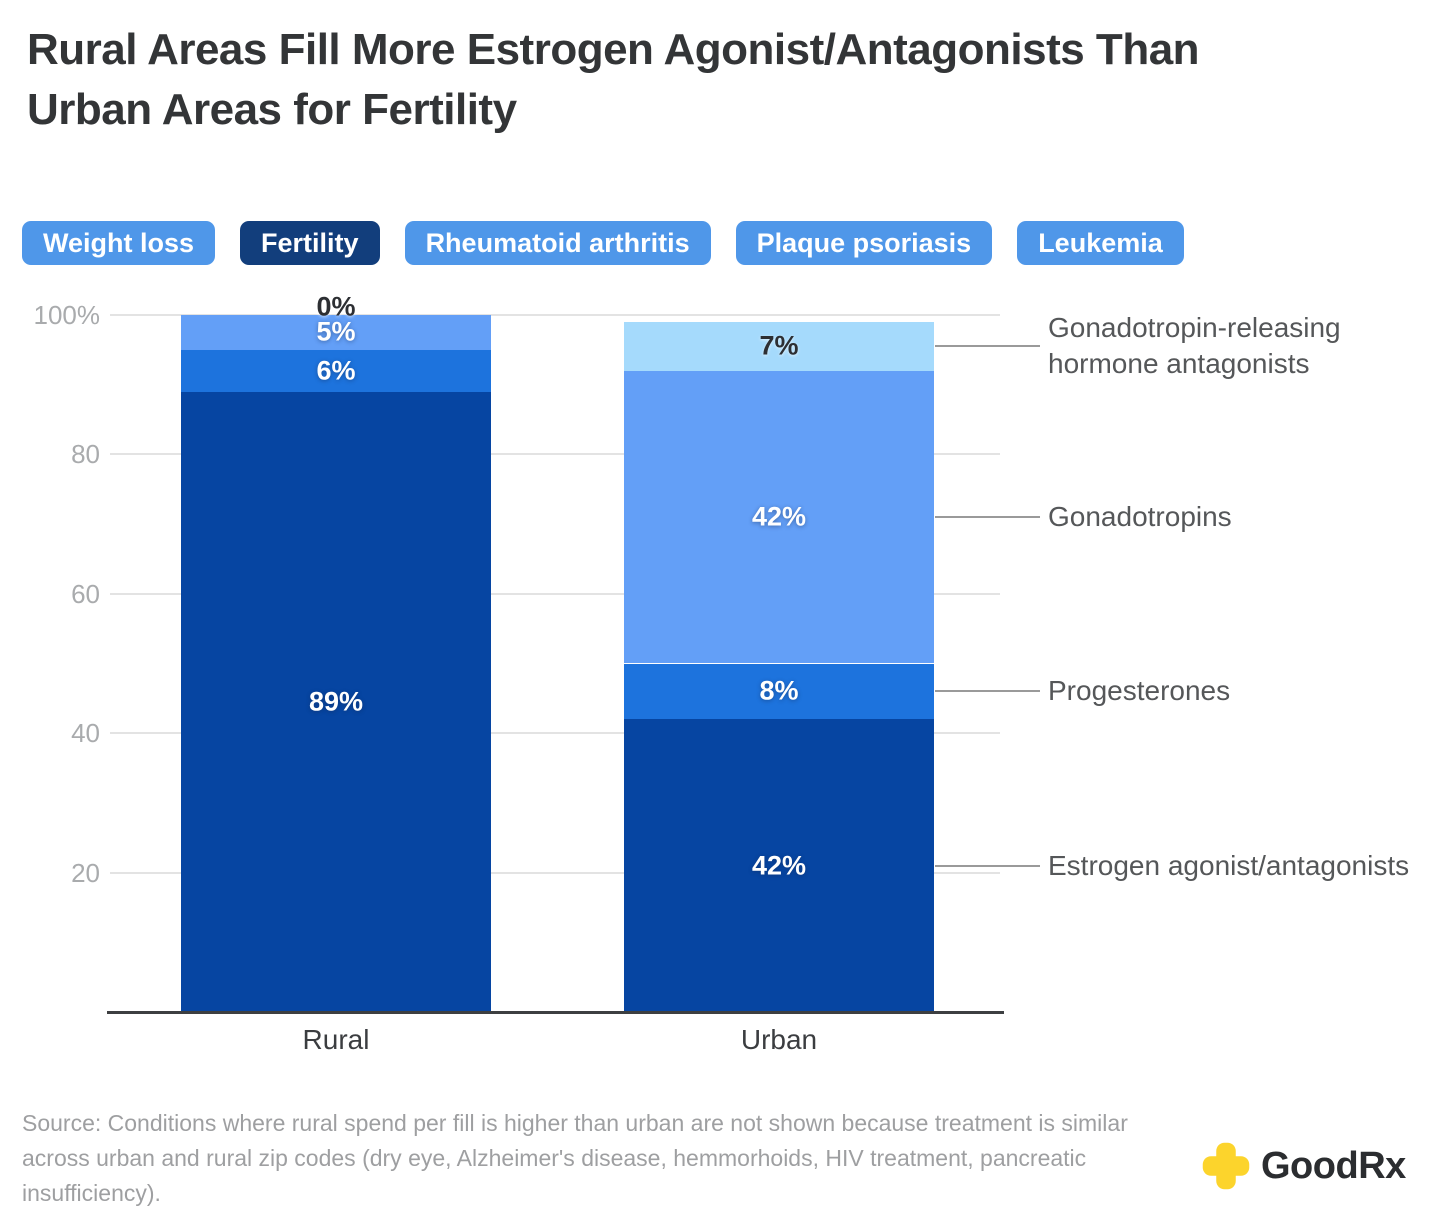 The image size is (1440, 1226). I want to click on y-axis-tick-20: 20, so click(85, 872).